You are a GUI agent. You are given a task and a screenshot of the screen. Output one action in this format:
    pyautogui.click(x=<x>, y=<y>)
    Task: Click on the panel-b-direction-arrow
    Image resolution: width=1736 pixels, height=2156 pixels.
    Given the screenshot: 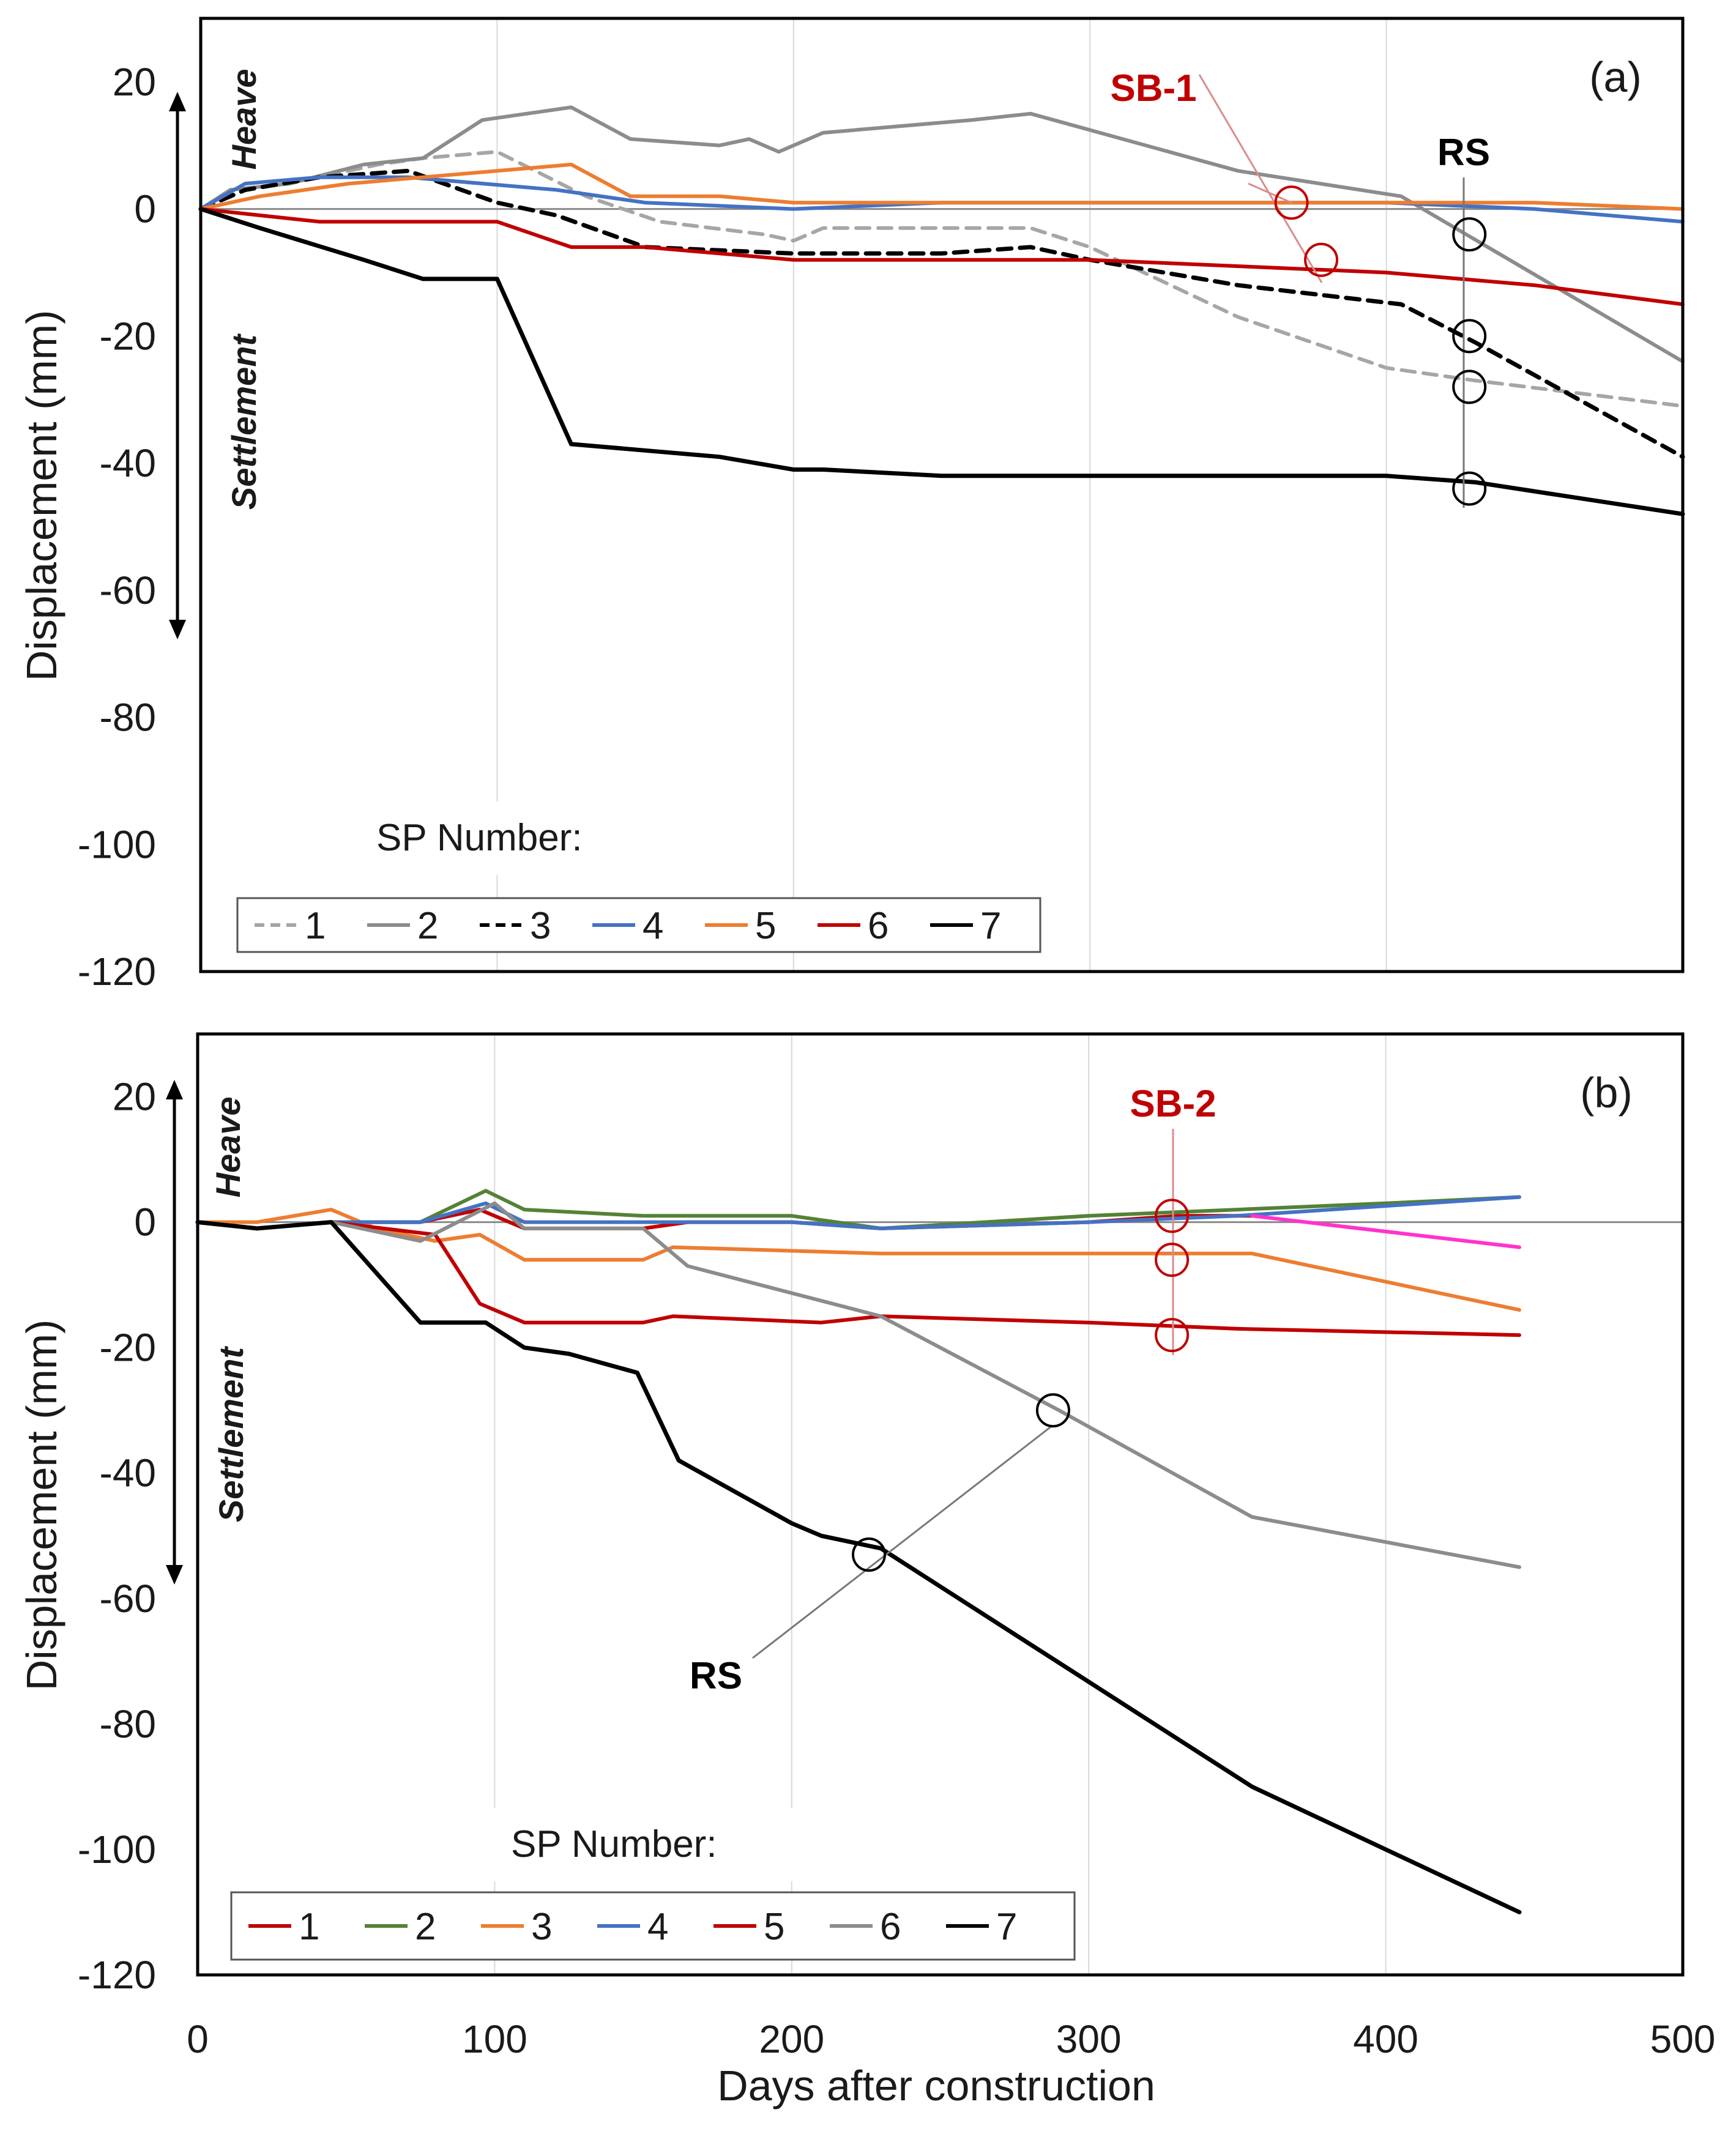 What is the action you would take?
    pyautogui.click(x=174, y=1332)
    